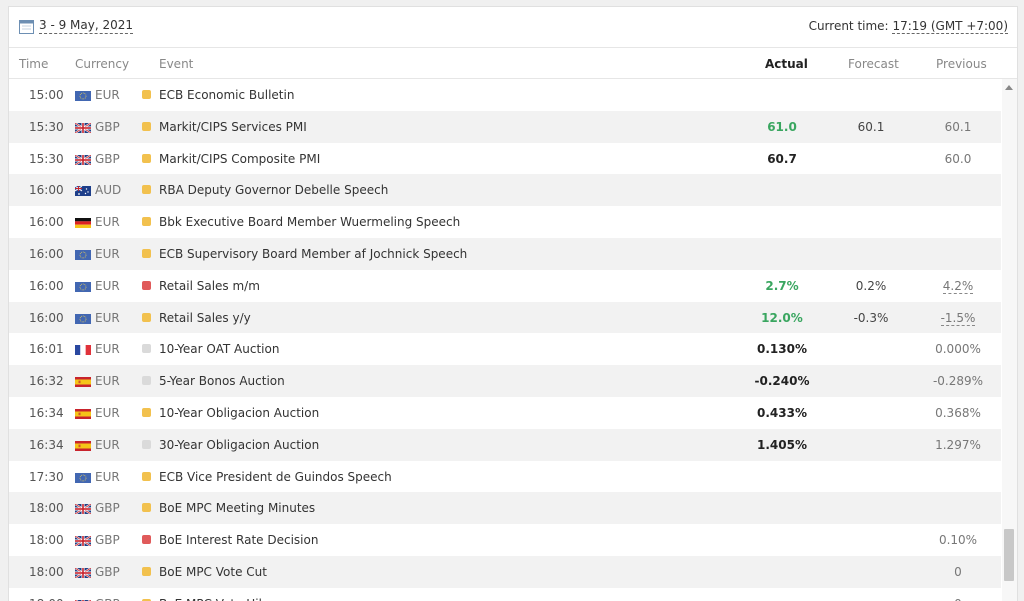 The image size is (1024, 601). Describe the element at coordinates (782, 444) in the screenshot. I see `event-actual: 1.405%` at that location.